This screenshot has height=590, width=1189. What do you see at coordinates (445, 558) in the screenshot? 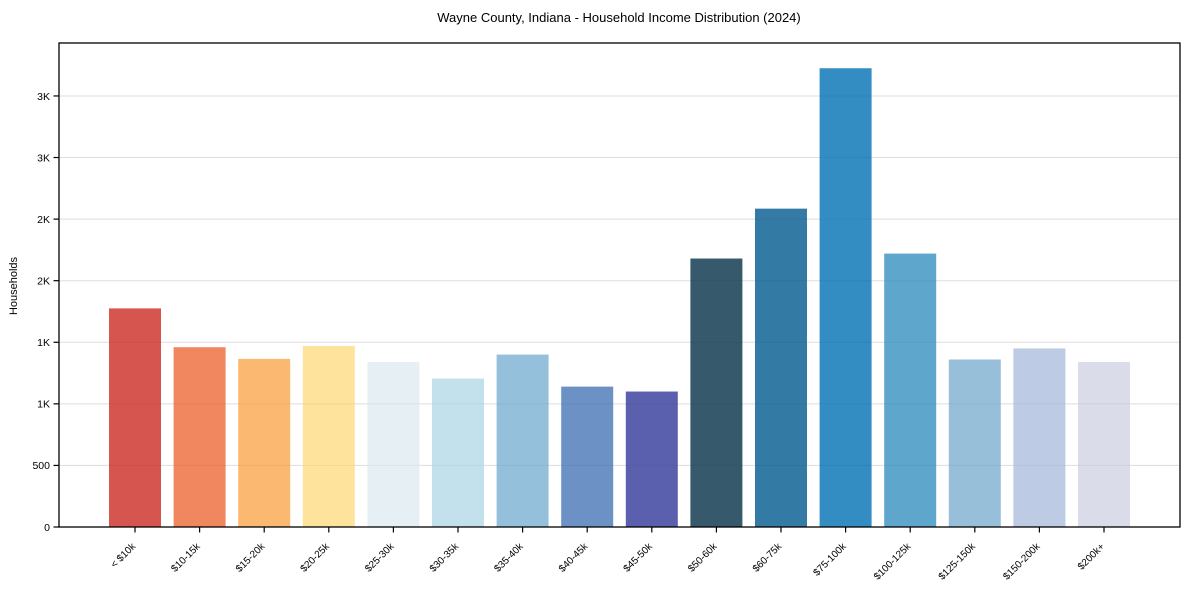
I see `x-tick-label: $30-35k` at bounding box center [445, 558].